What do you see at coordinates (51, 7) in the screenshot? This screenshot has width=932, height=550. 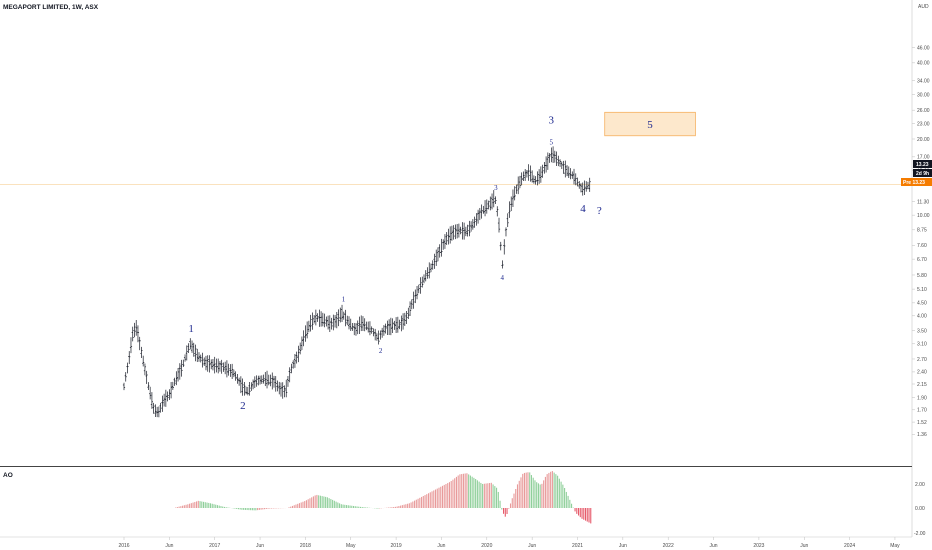 I see `symbol-title: MEGAPORT LIMITED, 1W, ASX` at bounding box center [51, 7].